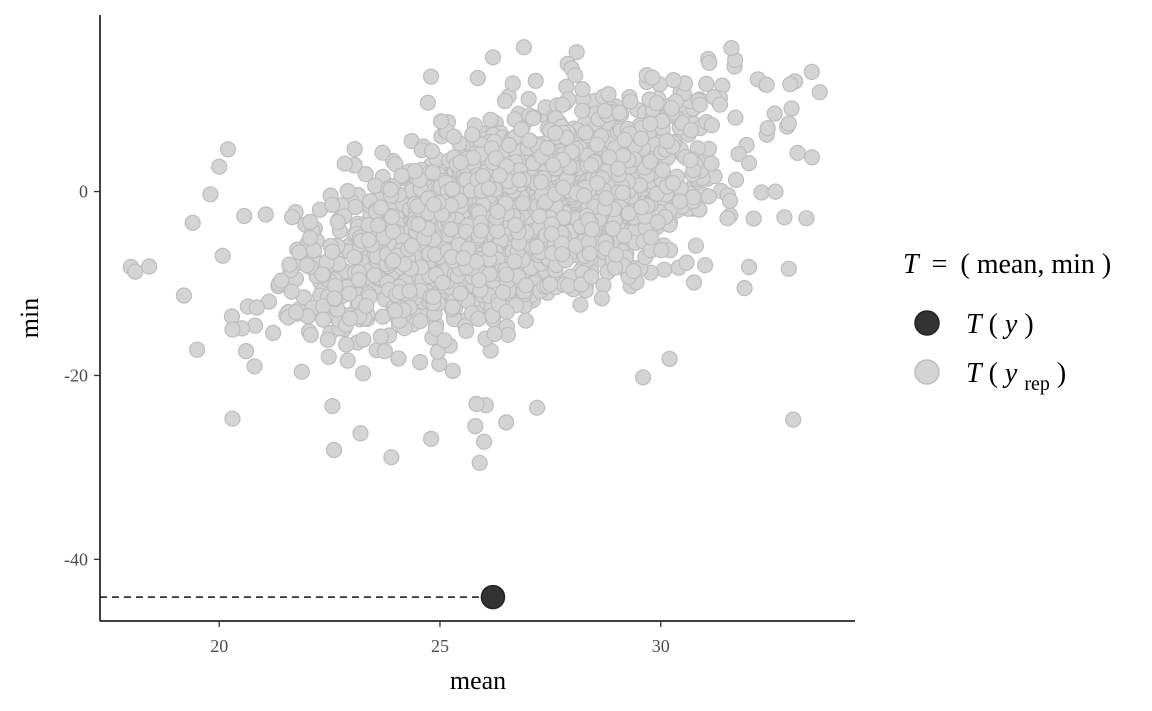 The width and height of the screenshot is (1152, 711). Describe the element at coordinates (940, 264) in the screenshot. I see `legend-title-equals: =` at that location.